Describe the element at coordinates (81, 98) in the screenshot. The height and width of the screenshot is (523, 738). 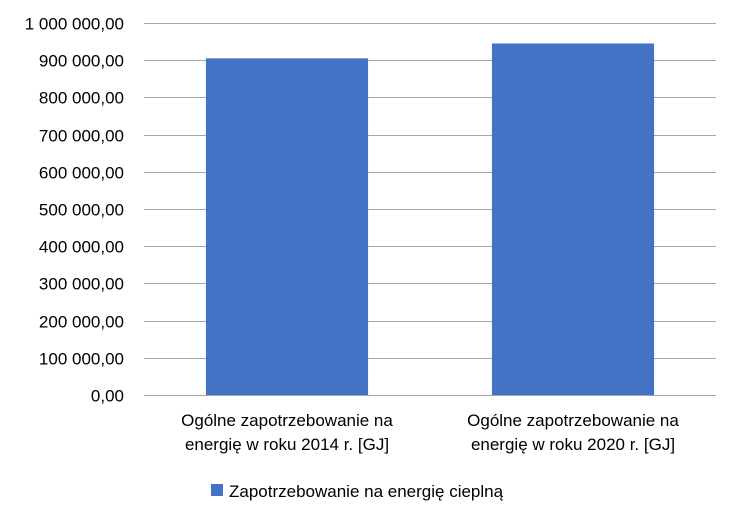
I see `y-tick-label: 800 000,00` at that location.